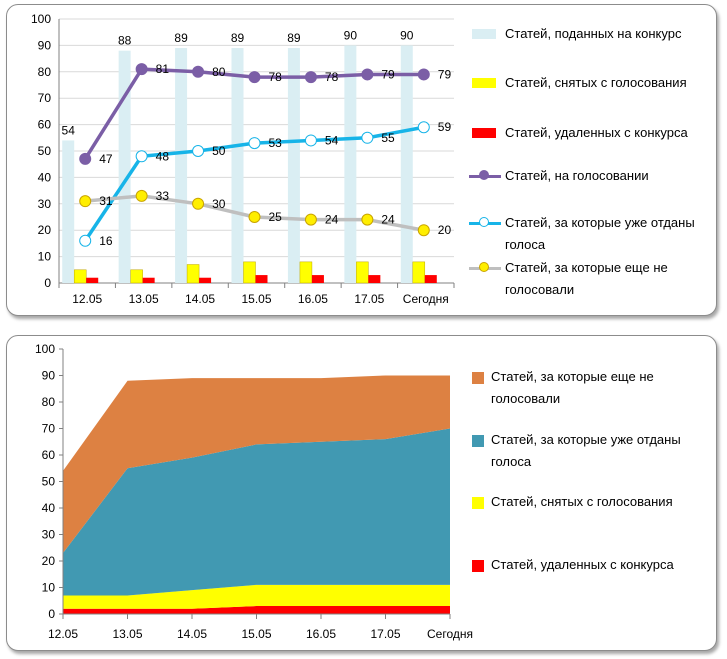 This screenshot has height=659, width=727. I want to click on data-label-submitted: 54, so click(69, 130).